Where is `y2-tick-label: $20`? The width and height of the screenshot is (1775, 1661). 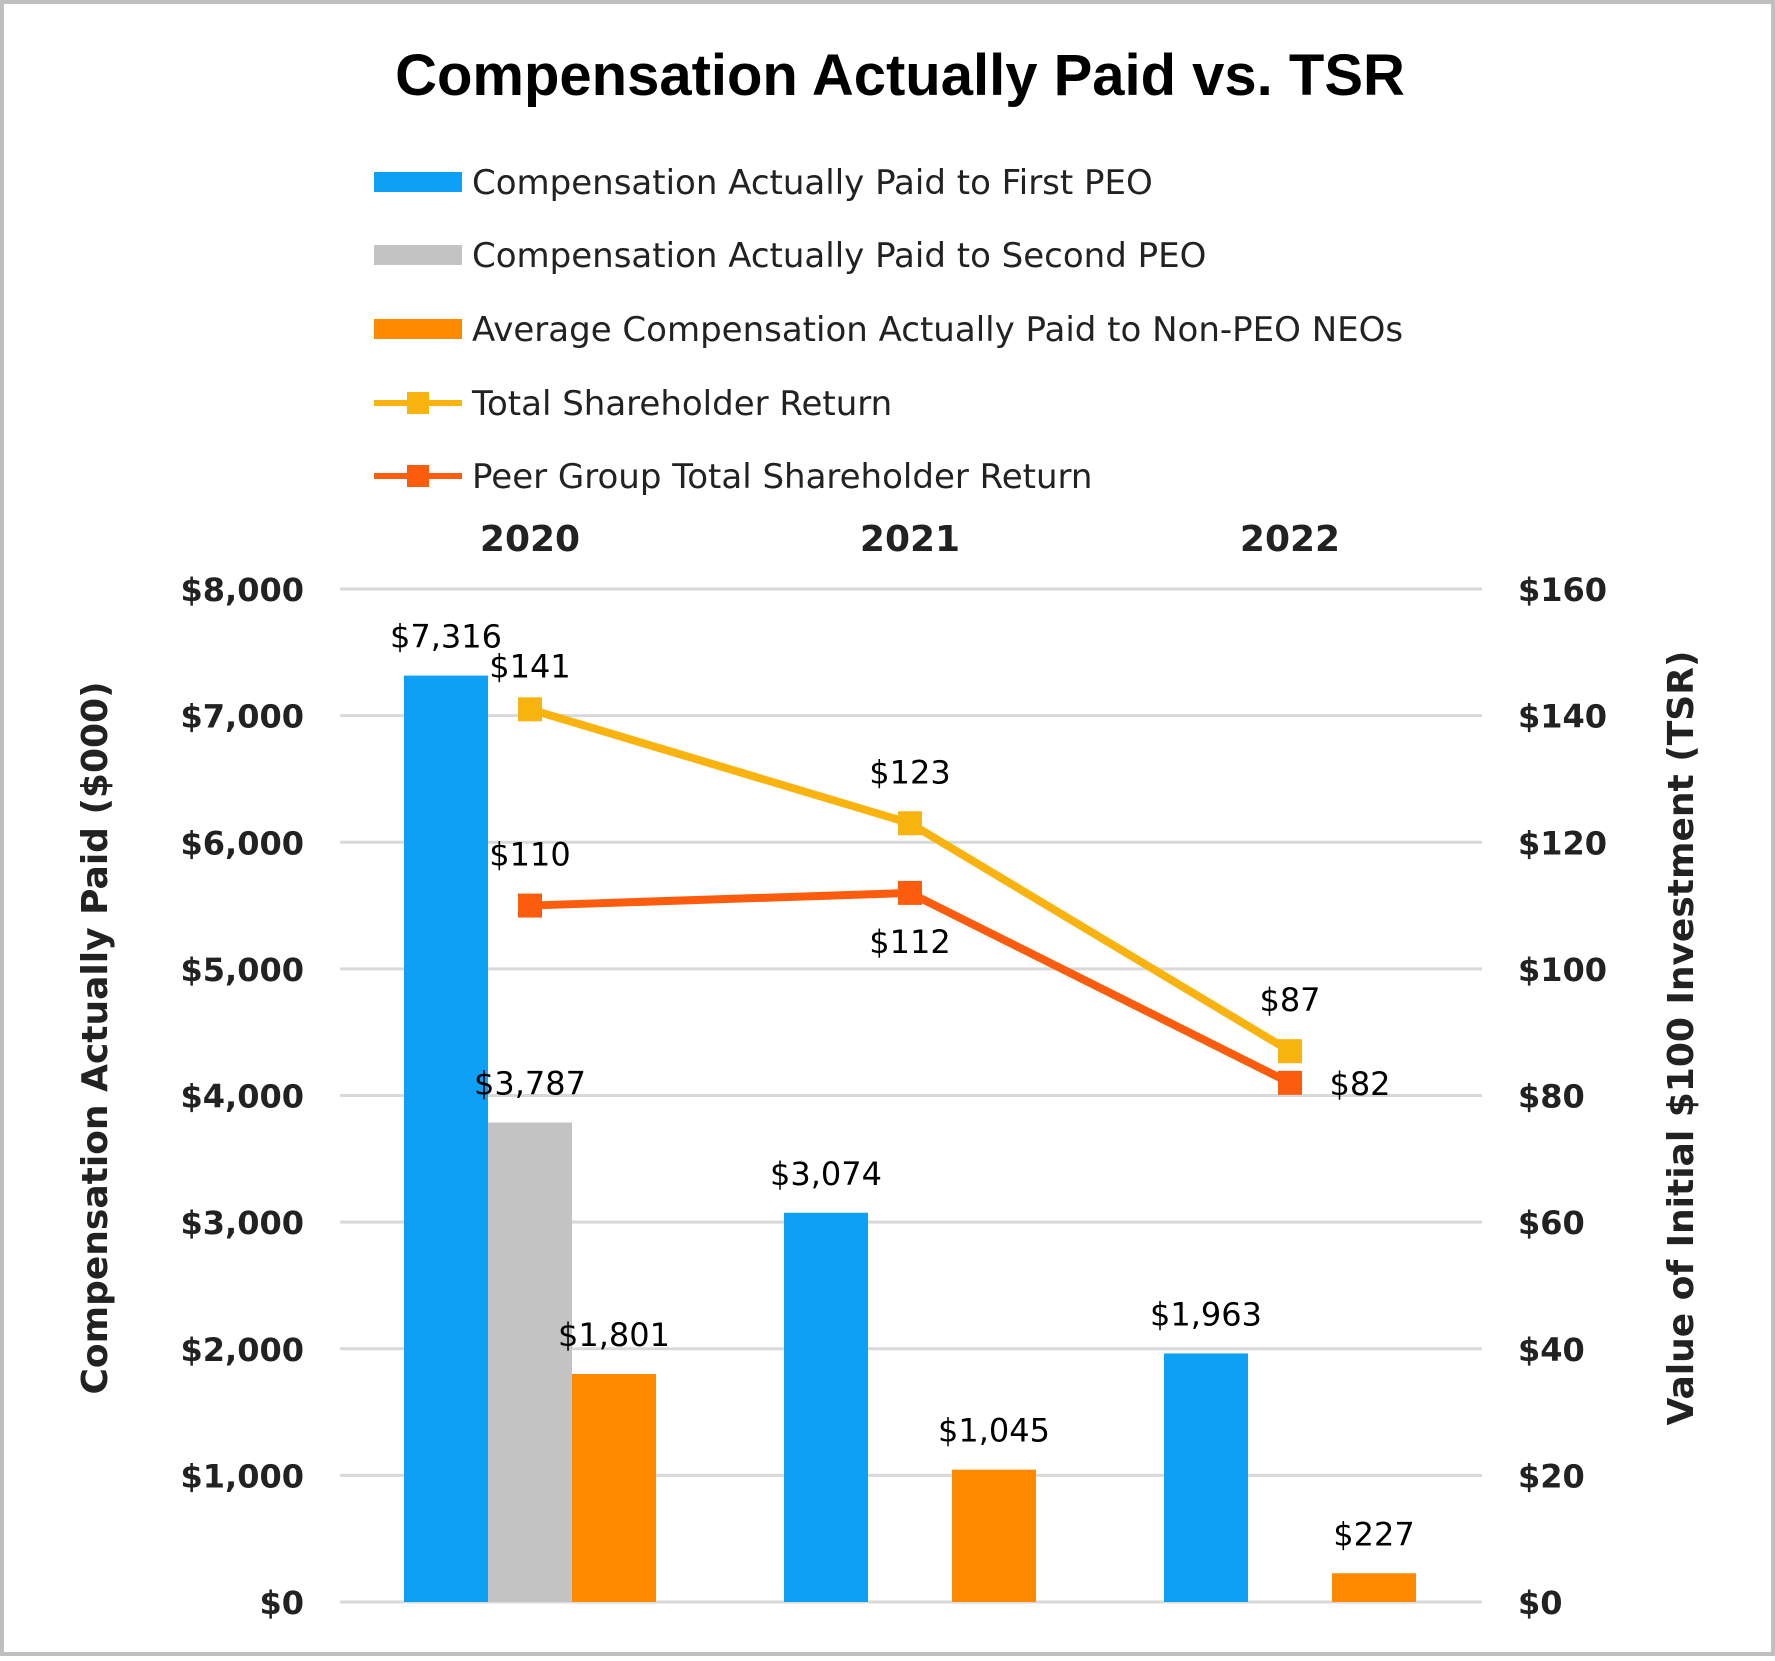 y2-tick-label: $20 is located at coordinates (1551, 1476).